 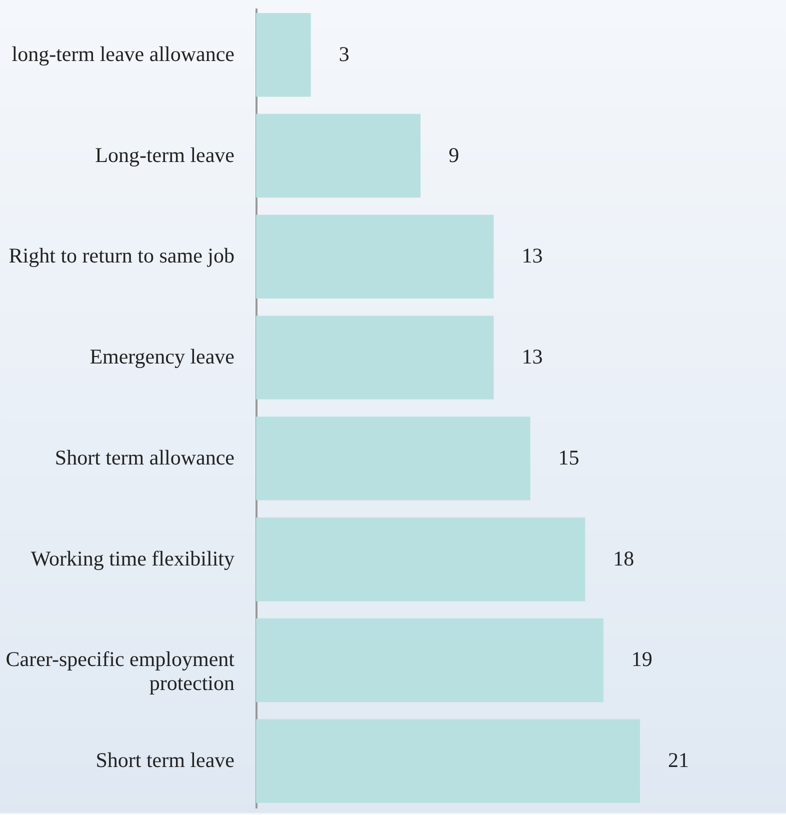 What do you see at coordinates (623, 558) in the screenshot?
I see `data-label: 18` at bounding box center [623, 558].